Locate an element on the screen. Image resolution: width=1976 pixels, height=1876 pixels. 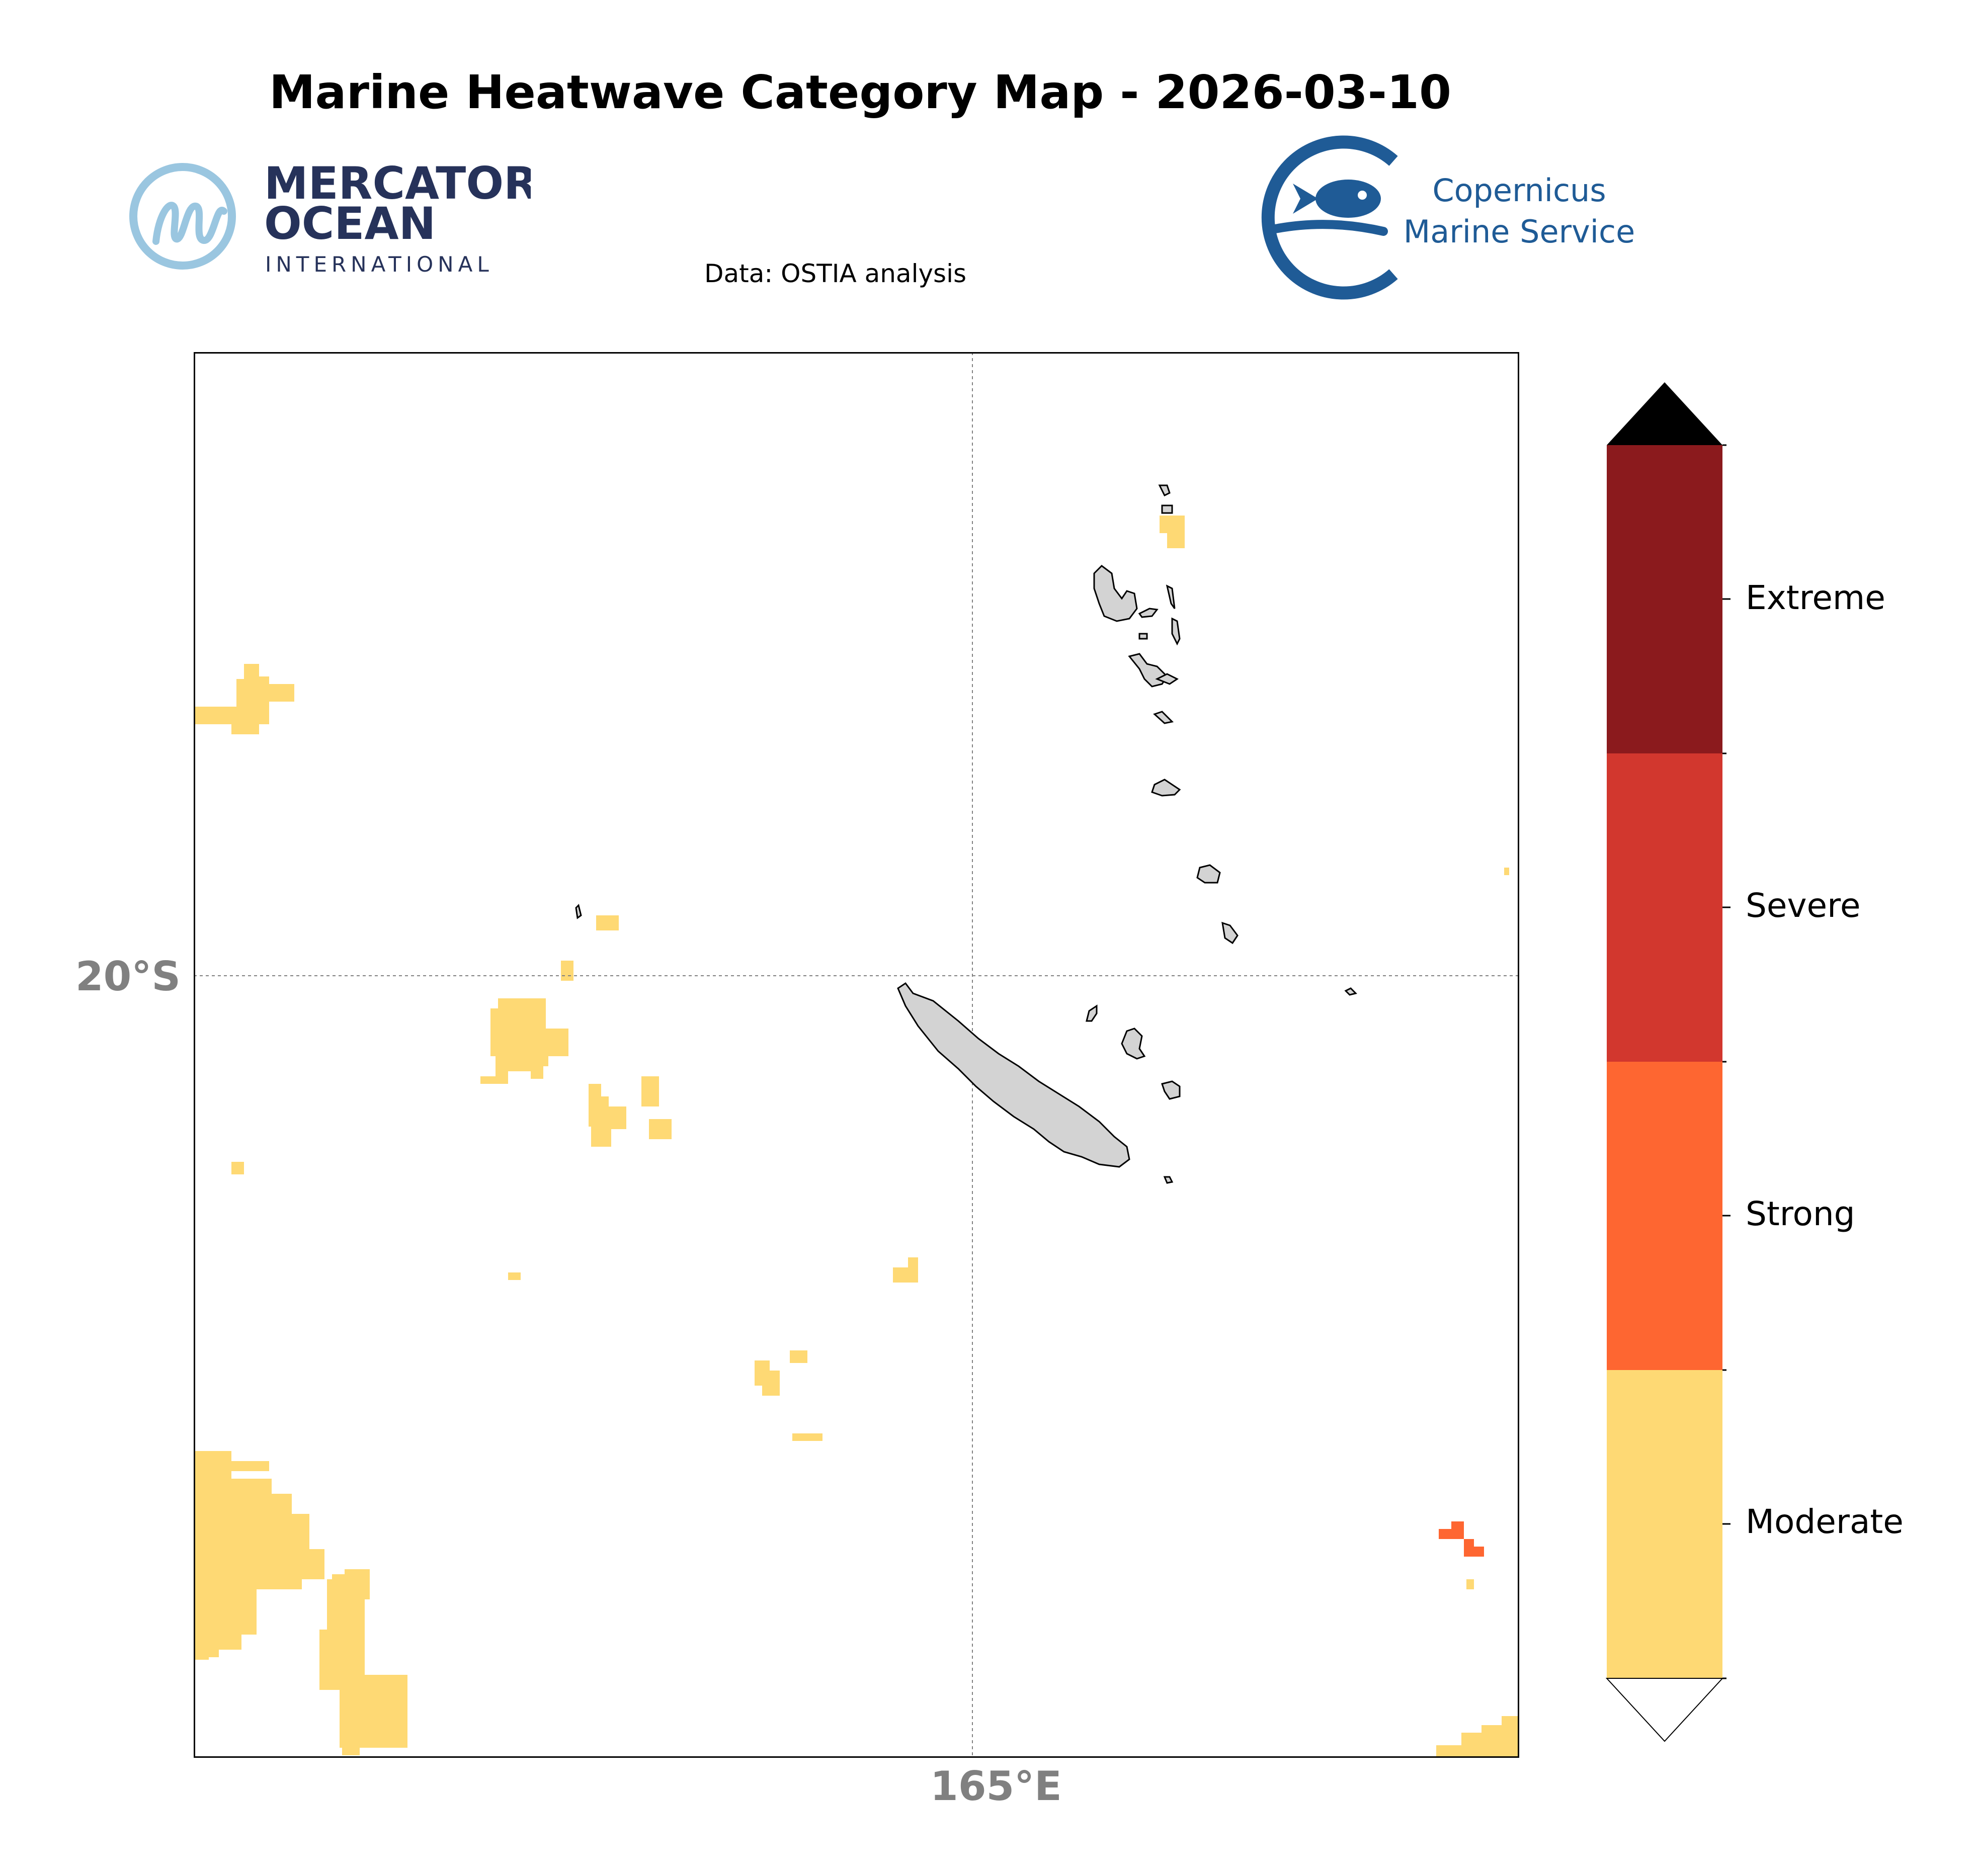
copernicus-wave-icon is located at coordinates (1329, 228).